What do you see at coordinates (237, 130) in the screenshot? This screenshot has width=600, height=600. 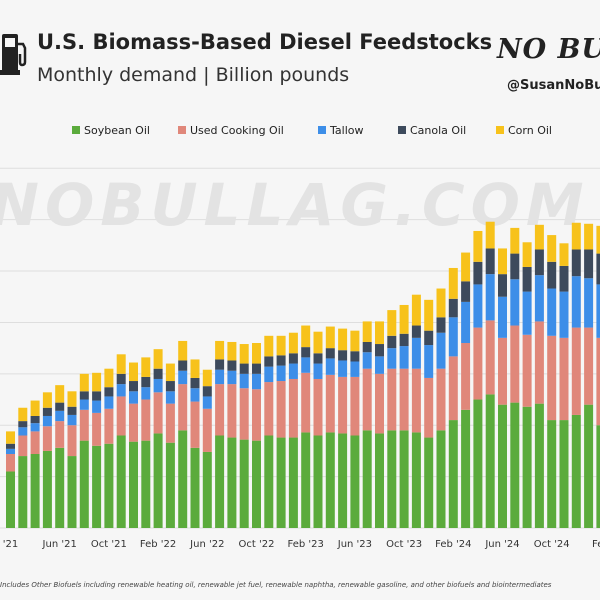 I see `legend-label-used_cooking: Used Cooking Oil` at bounding box center [237, 130].